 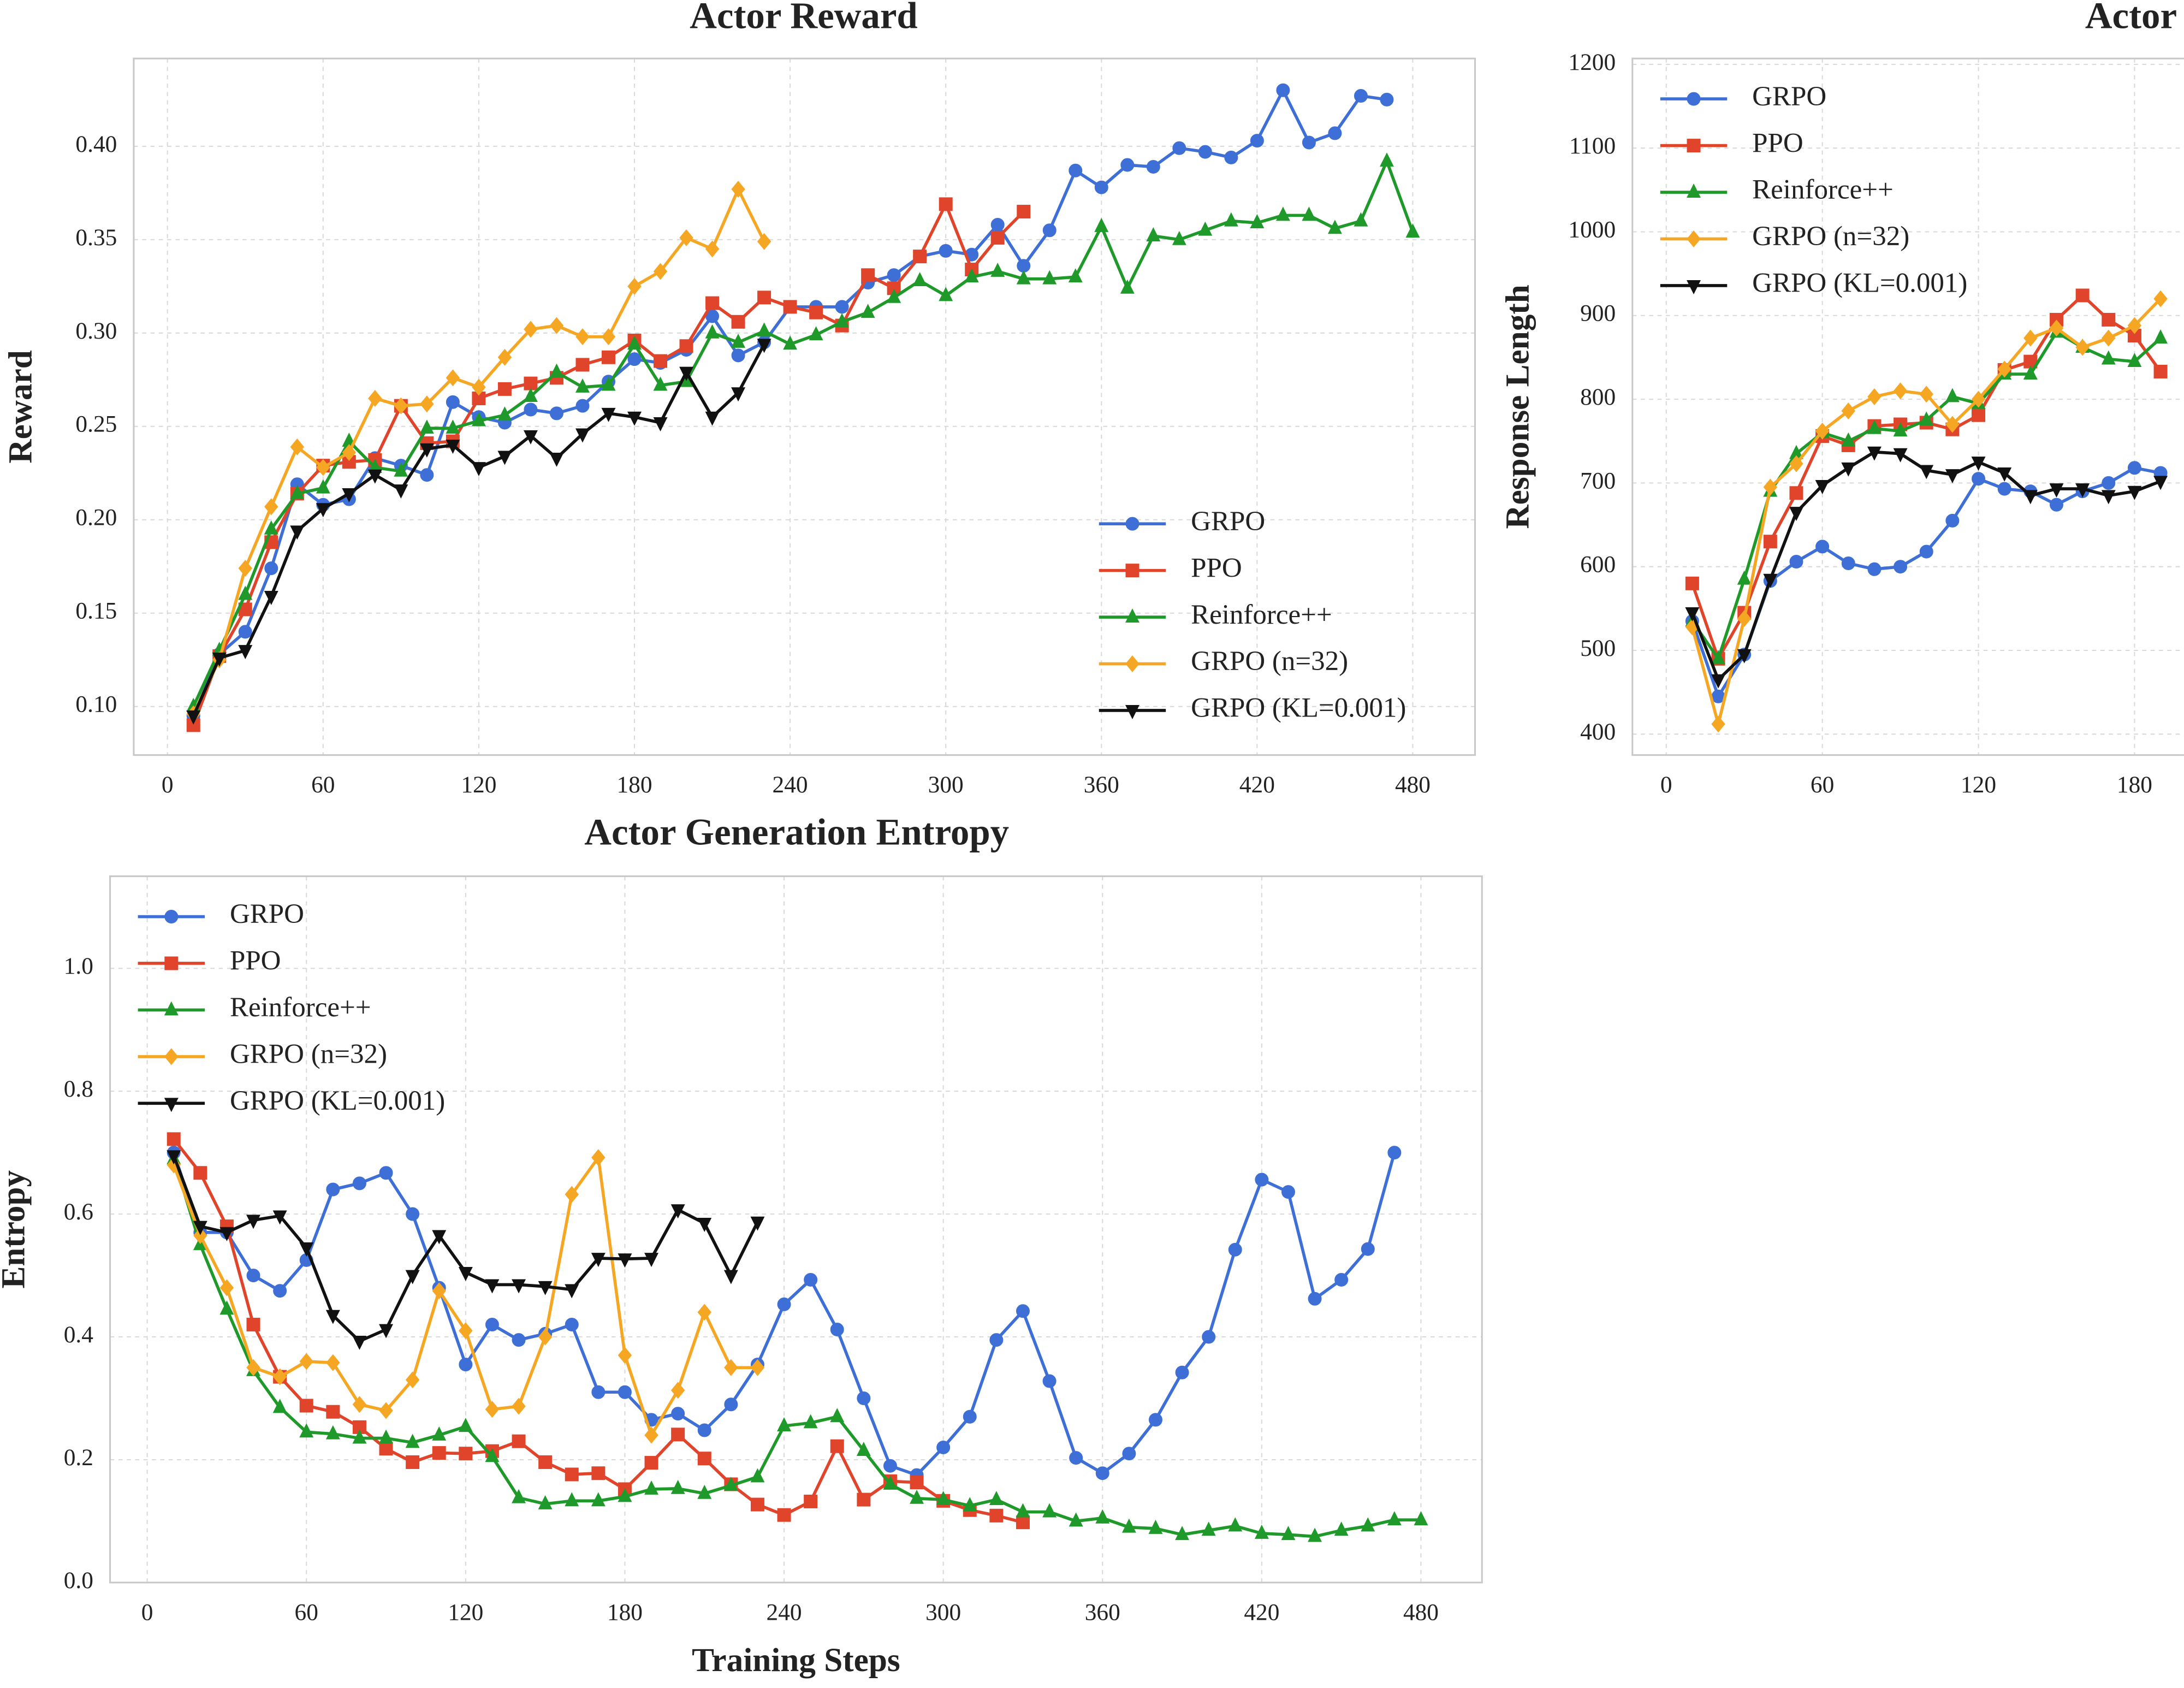 I want to click on y-tick-label: 1.0, so click(x=79, y=966).